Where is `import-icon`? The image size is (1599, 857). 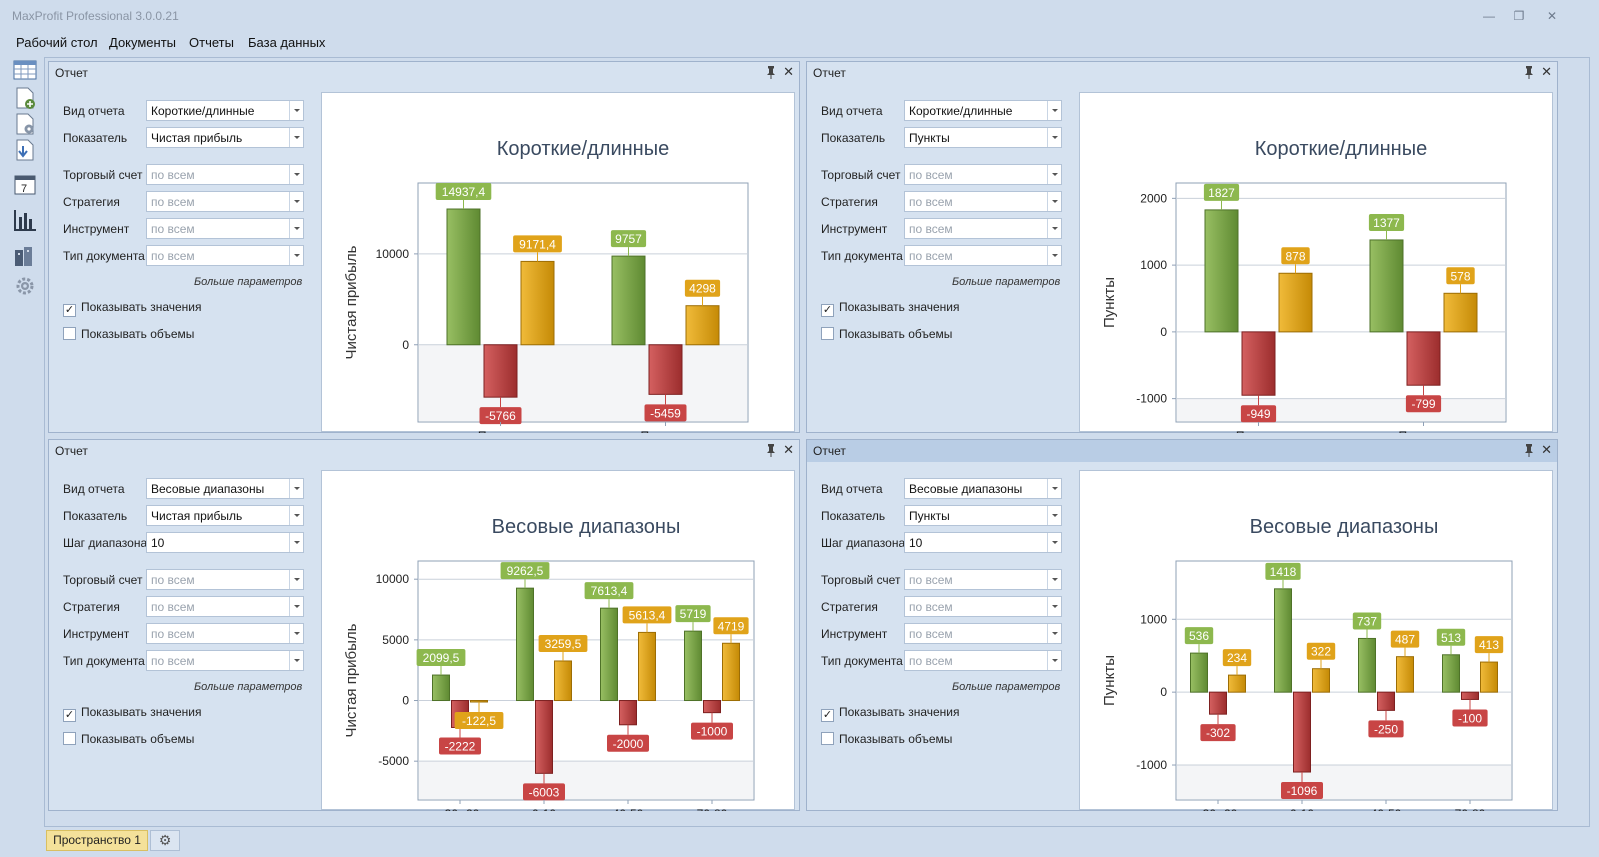 import-icon is located at coordinates (25, 150).